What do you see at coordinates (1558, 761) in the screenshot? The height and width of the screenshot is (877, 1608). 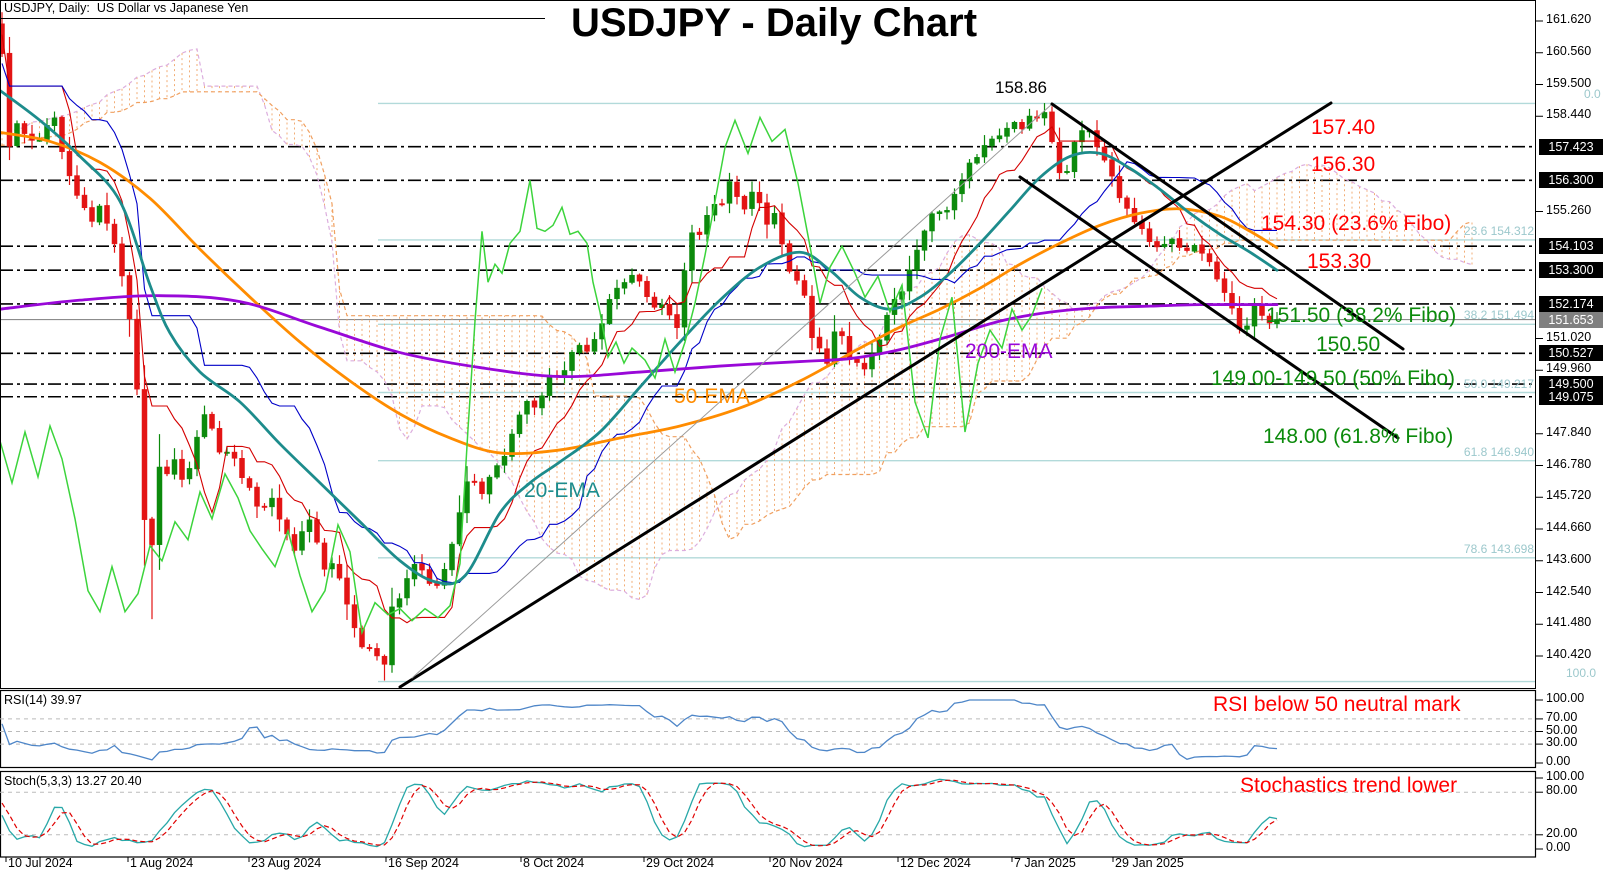 I see `rsi-axis-tick: 0.00` at bounding box center [1558, 761].